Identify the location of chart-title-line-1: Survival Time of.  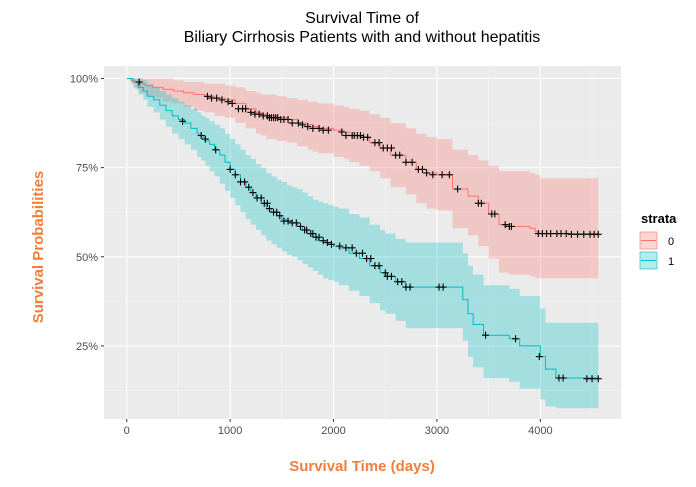
(362, 18).